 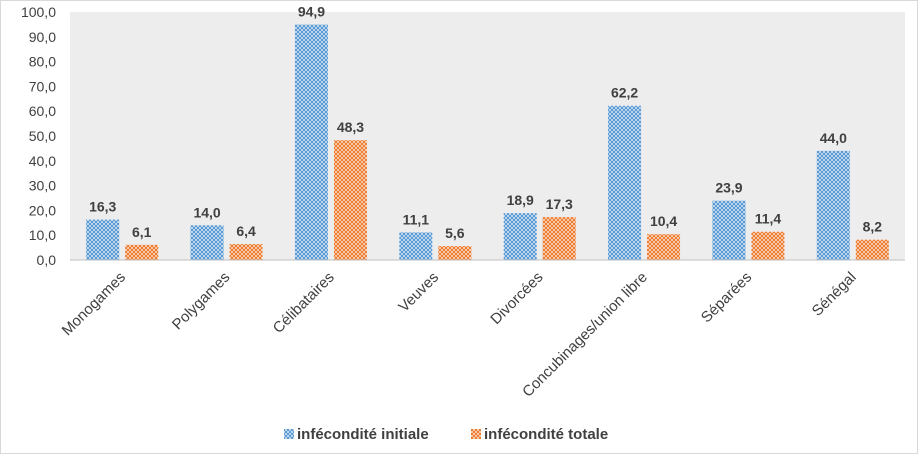 I want to click on data-label: 8,2, so click(x=873, y=227).